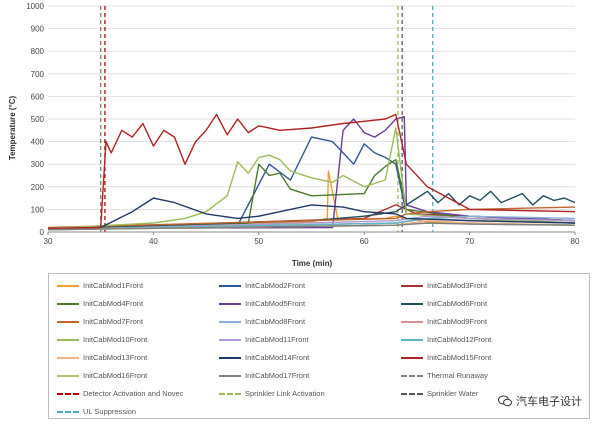 This screenshot has width=600, height=425. I want to click on y-tick-label: 500, so click(38, 119).